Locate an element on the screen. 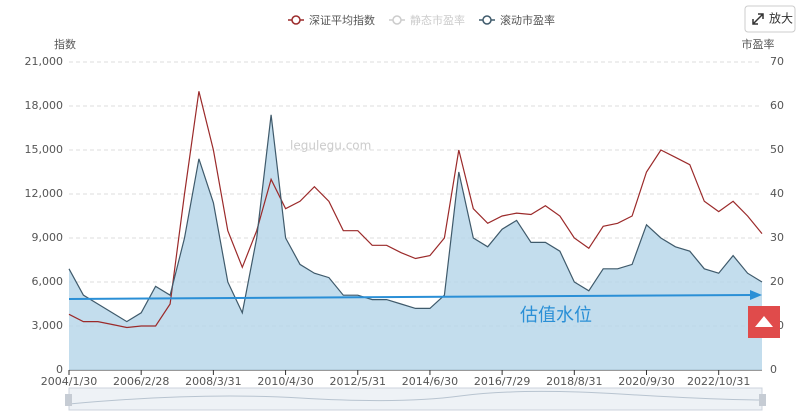 The height and width of the screenshot is (414, 800). x-tick-label: 2020/9/30 is located at coordinates (646, 381).